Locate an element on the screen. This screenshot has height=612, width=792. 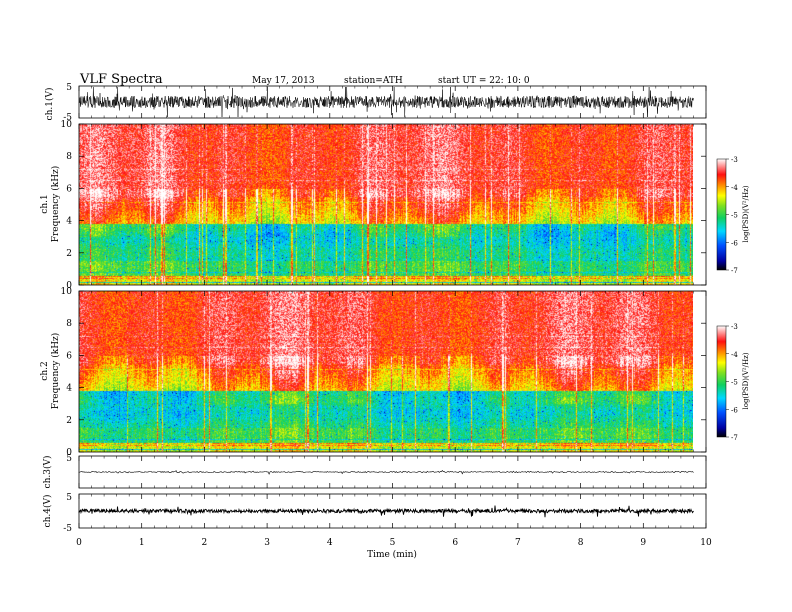
ch1-spec-ylabel: Frequency (kHz) is located at coordinates (55, 204).